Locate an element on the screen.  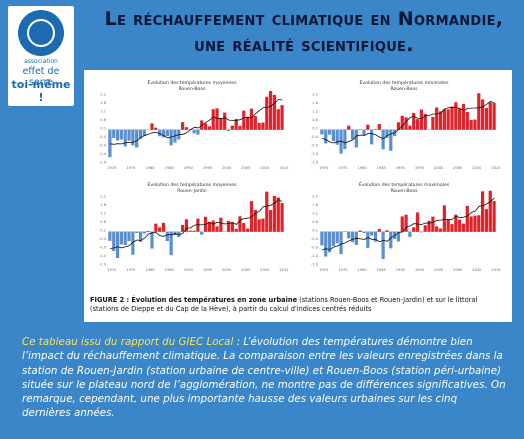
x-tick-label: 1980 is located at coordinates (363, 168).